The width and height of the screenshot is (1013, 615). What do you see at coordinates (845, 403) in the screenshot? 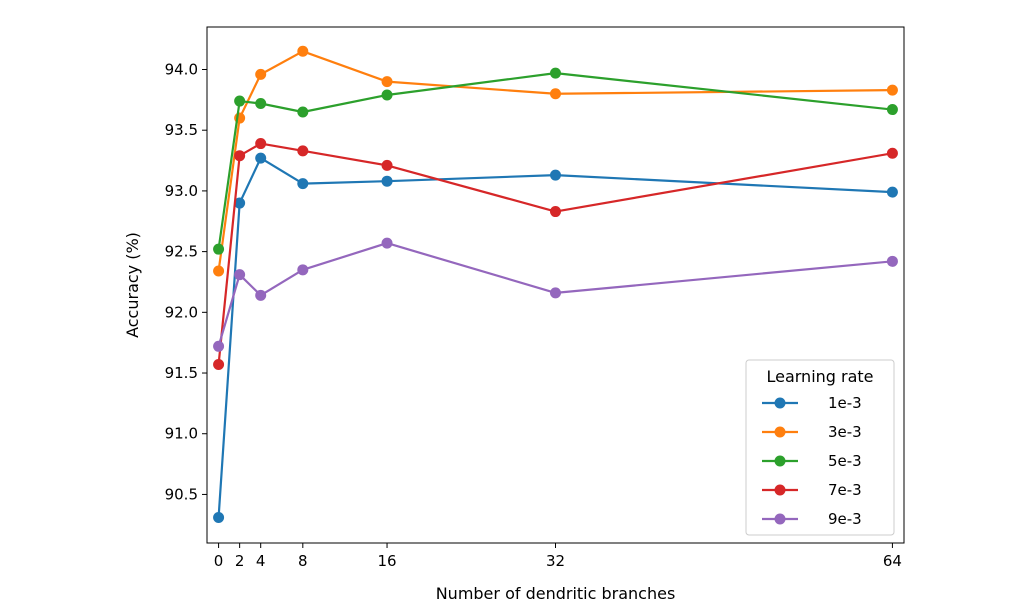
I see `legend-label: 1e-3` at bounding box center [845, 403].